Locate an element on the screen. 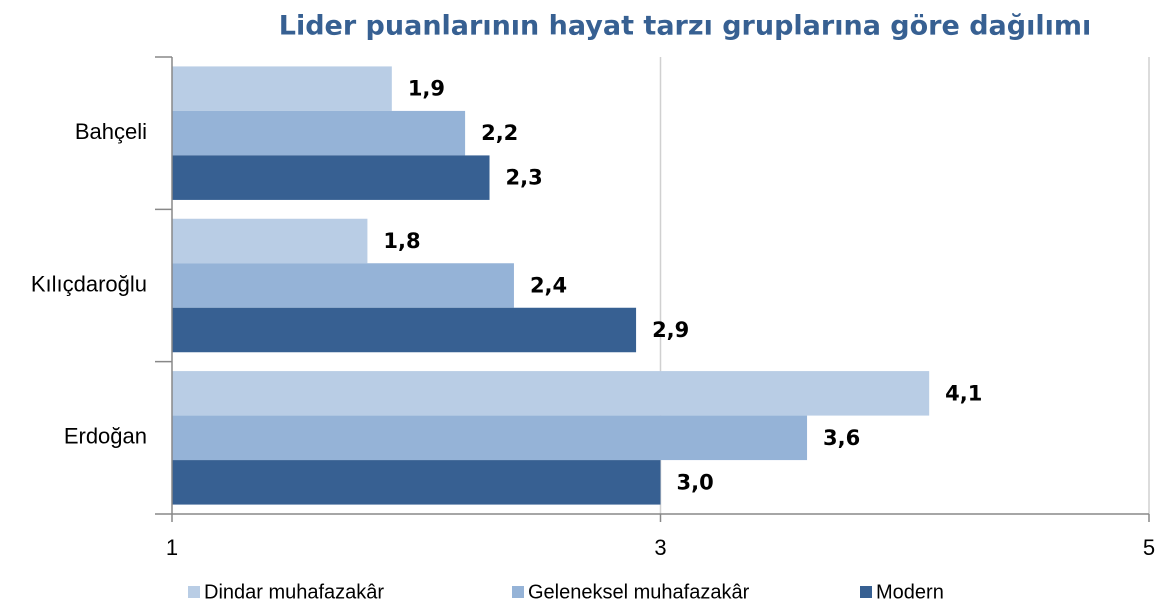  data-label: 4,1 is located at coordinates (963, 393).